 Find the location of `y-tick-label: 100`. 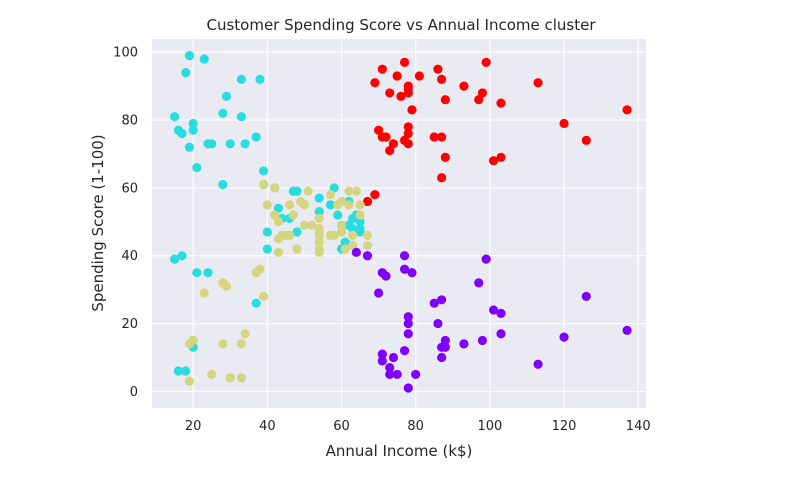

y-tick-label: 100 is located at coordinates (125, 53).